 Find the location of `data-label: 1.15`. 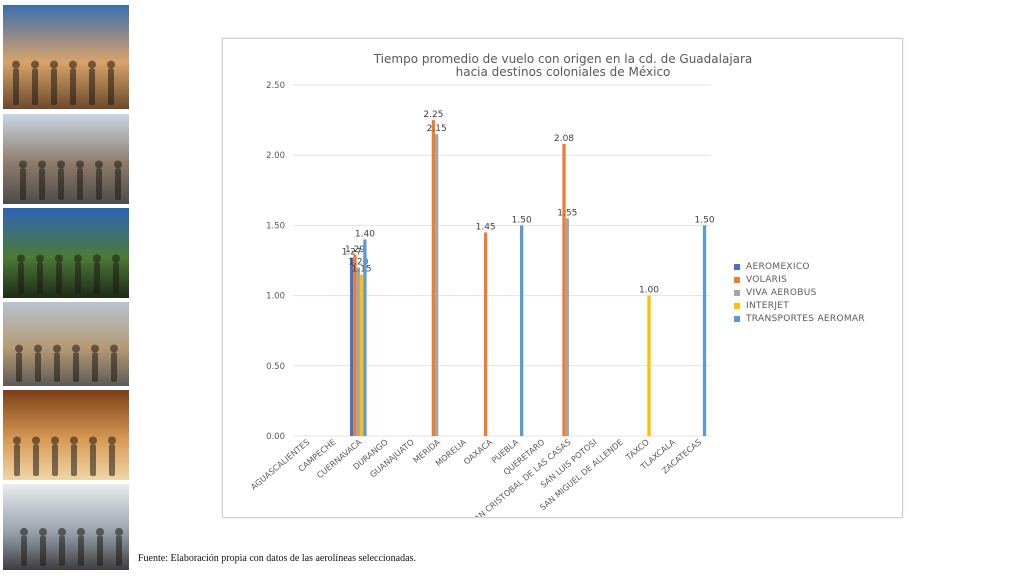

data-label: 1.15 is located at coordinates (362, 270).